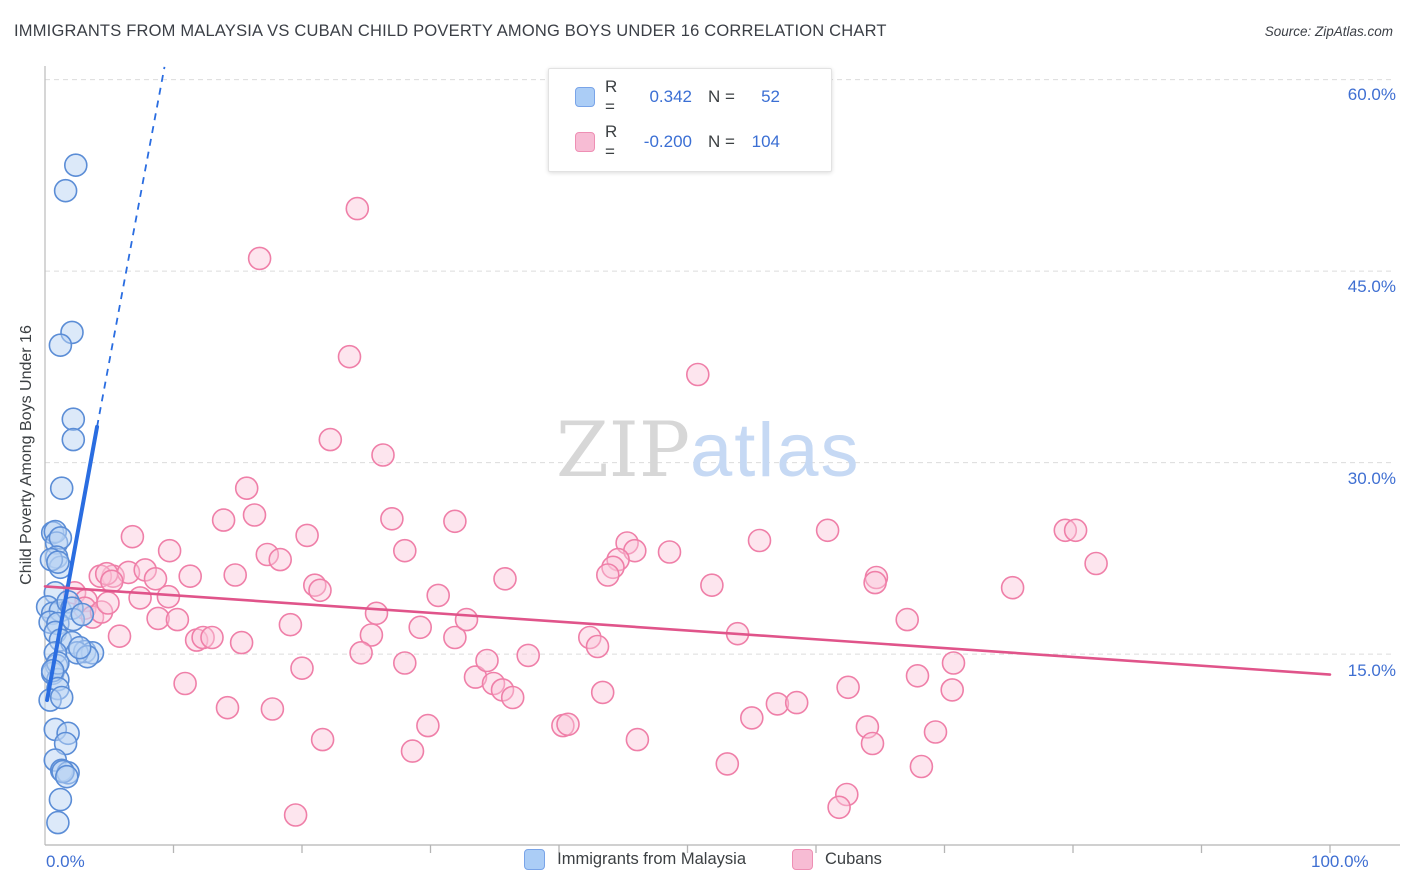  Describe the element at coordinates (635, 859) in the screenshot. I see `legend-item-malaysia: Immigrants from Malaysia` at that location.